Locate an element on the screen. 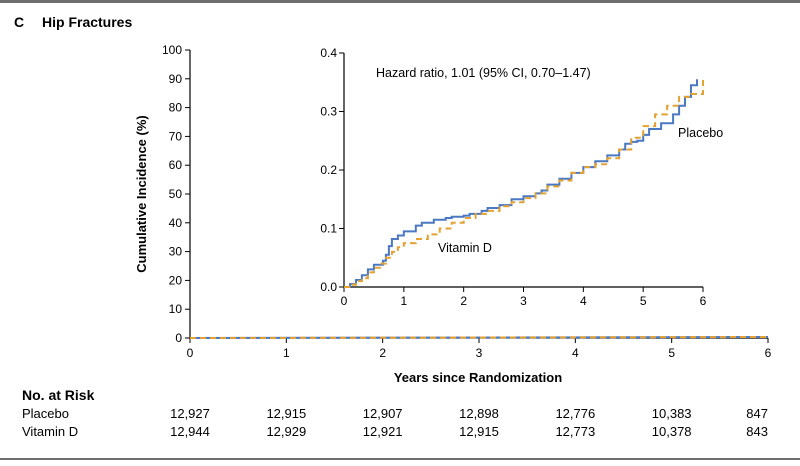  main-y-tick-label: 60 is located at coordinates (176, 165).